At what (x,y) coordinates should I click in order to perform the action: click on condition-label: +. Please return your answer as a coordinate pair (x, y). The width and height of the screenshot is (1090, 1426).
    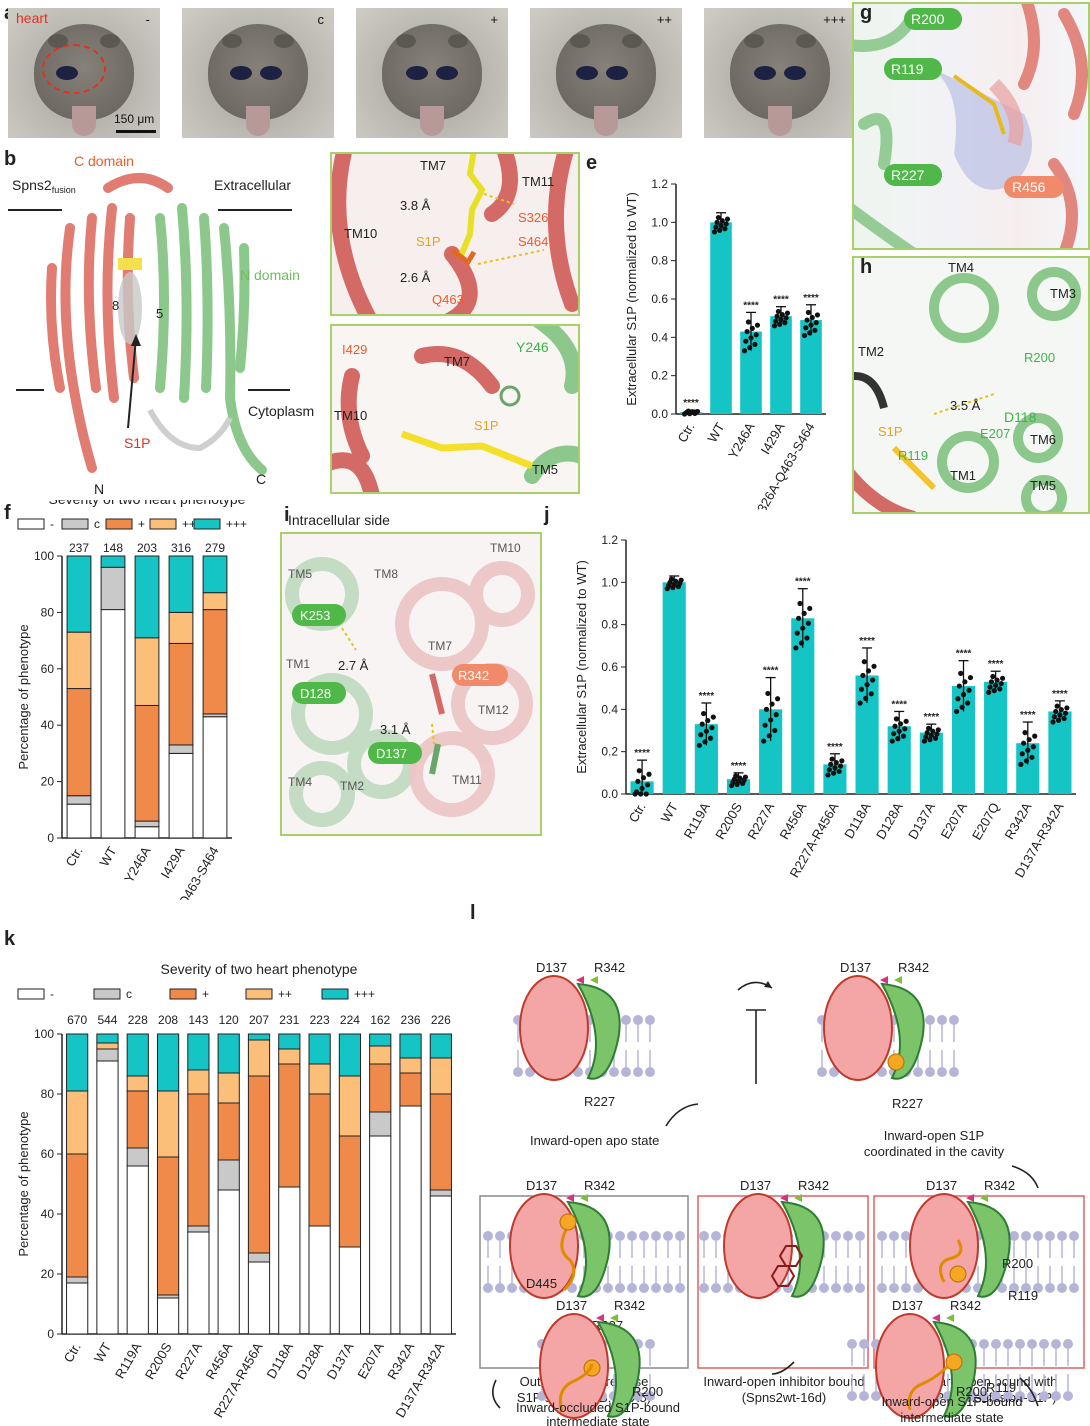
    Looking at the image, I should click on (494, 19).